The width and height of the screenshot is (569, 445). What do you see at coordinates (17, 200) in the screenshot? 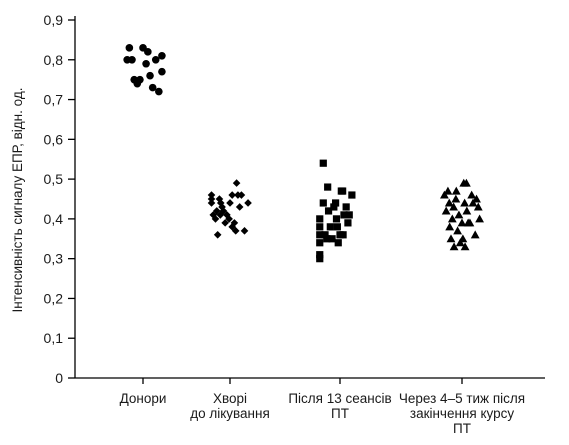
I see `y-axis-title: Інтенсивність сигналу ЕПР, відн. од.` at bounding box center [17, 200].